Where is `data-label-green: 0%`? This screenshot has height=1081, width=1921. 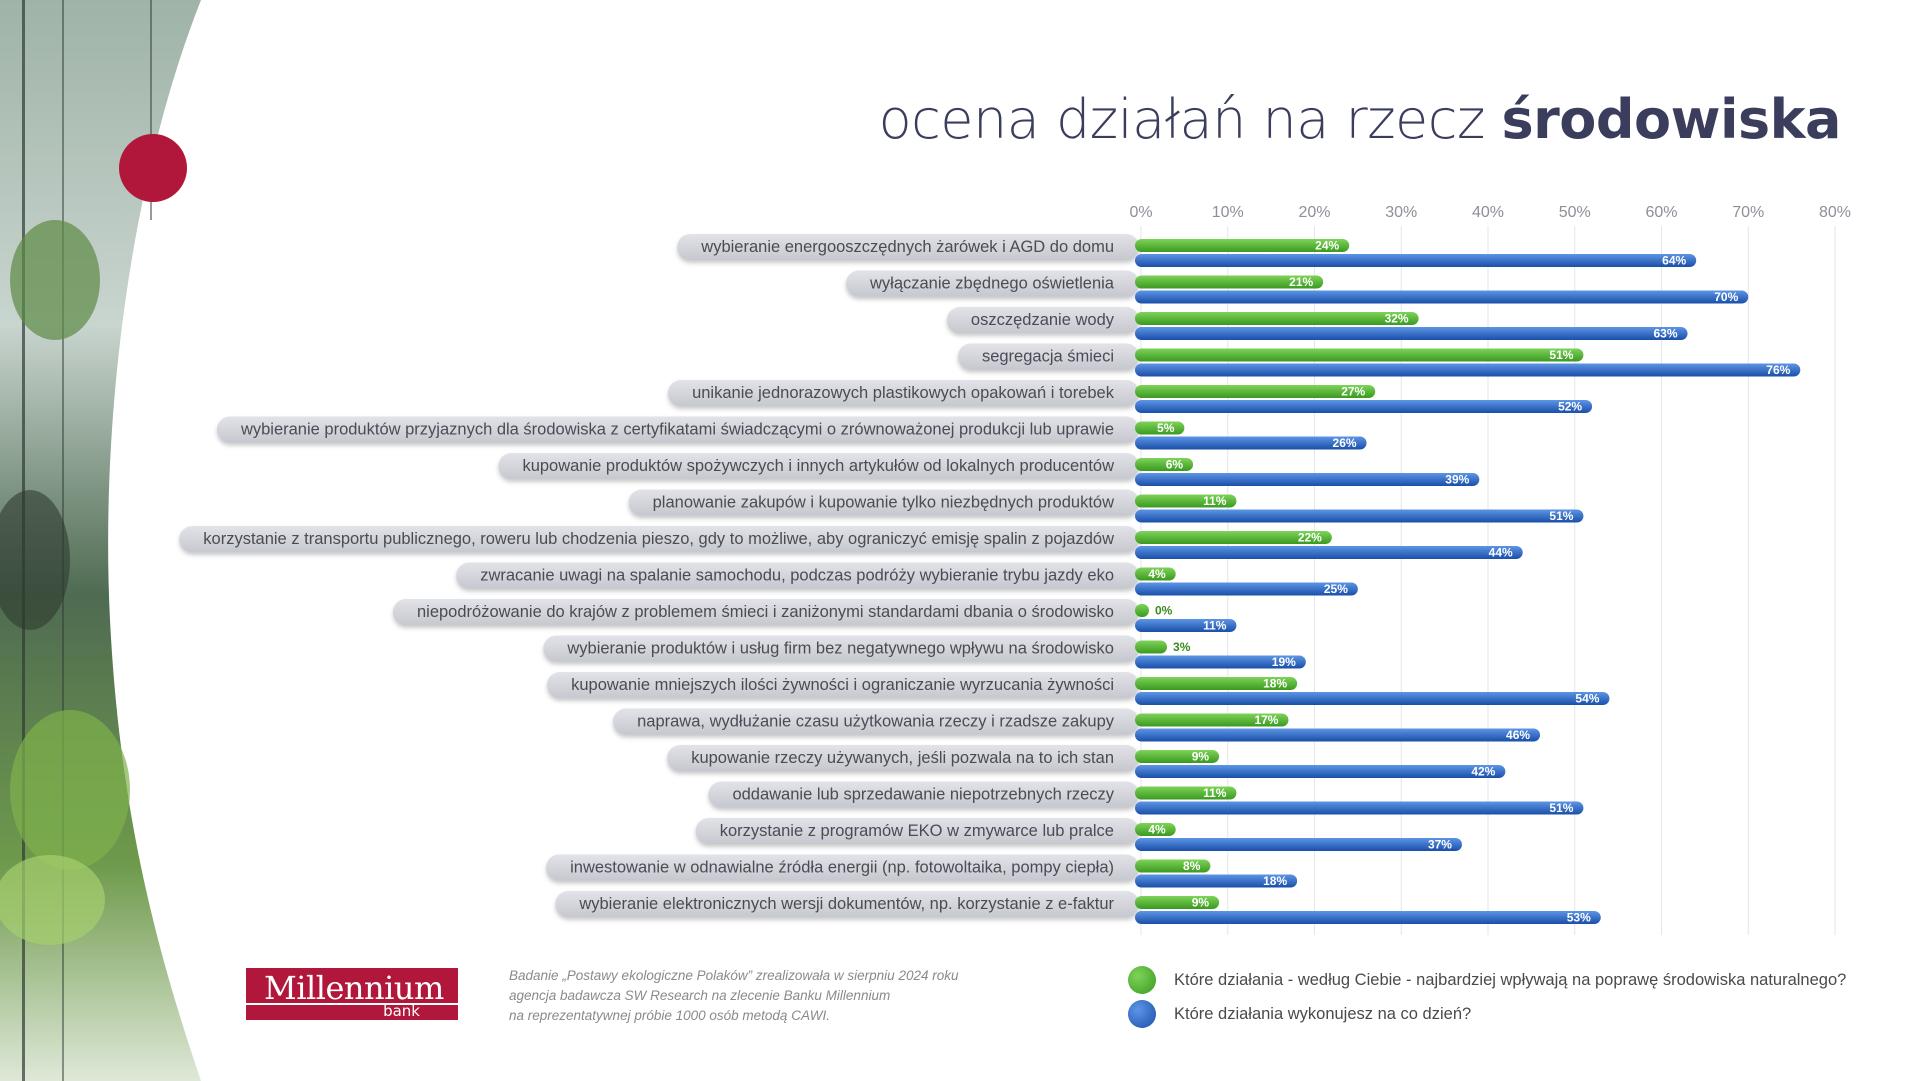 data-label-green: 0% is located at coordinates (1164, 611).